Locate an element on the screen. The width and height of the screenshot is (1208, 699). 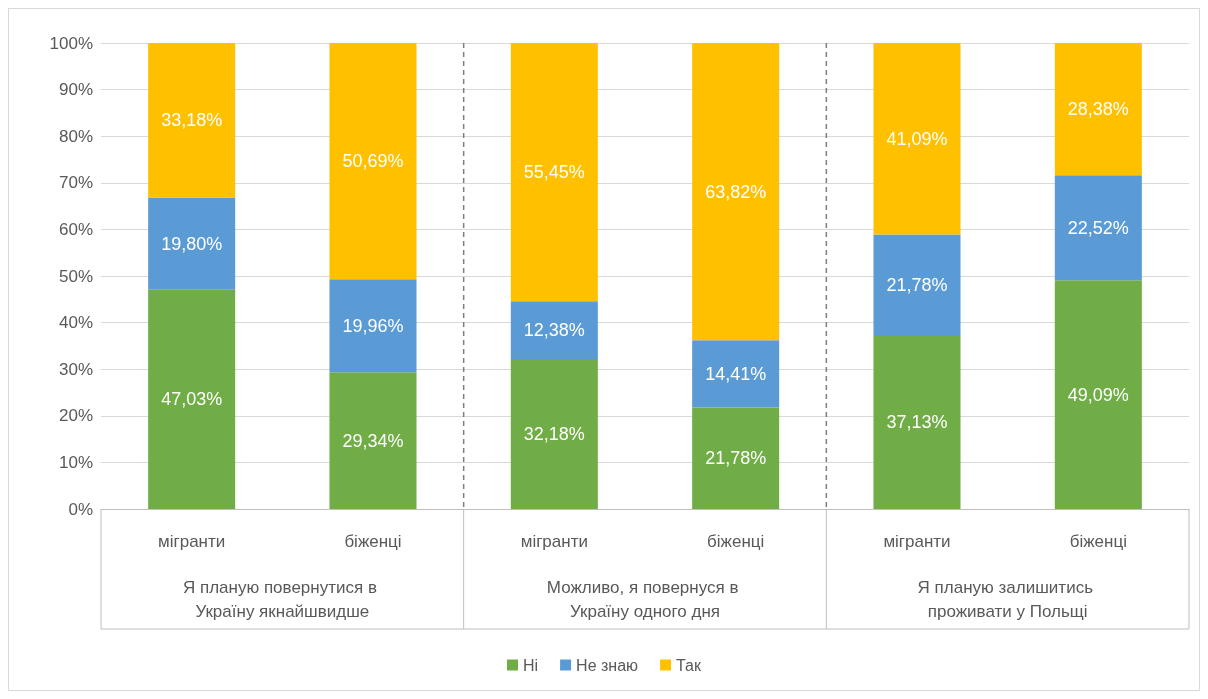
data-label: 50,69% is located at coordinates (373, 161).